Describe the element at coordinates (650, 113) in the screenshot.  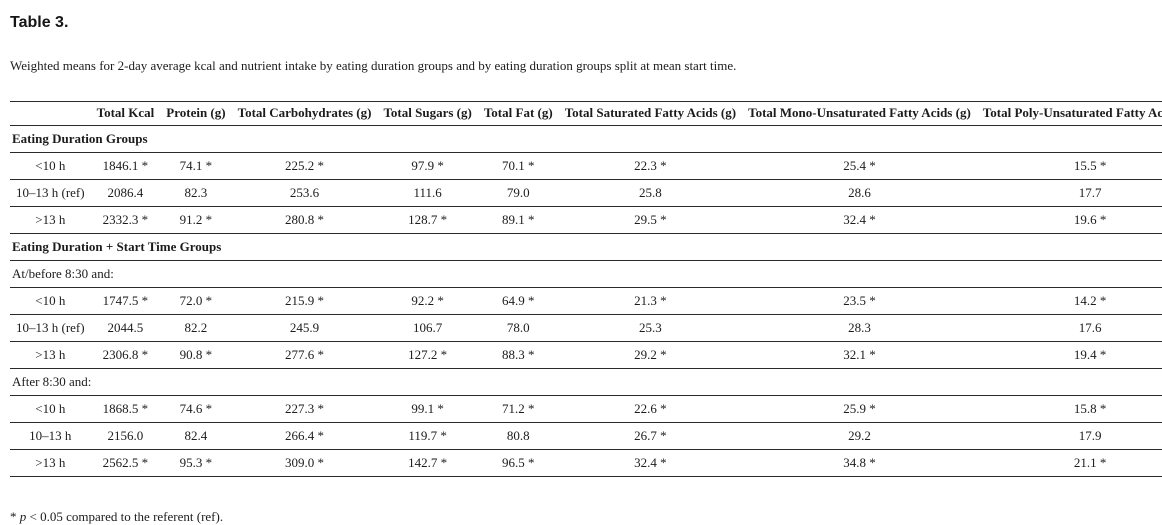
I see `header-cell: Total Saturated Fatty Acids (g)` at that location.